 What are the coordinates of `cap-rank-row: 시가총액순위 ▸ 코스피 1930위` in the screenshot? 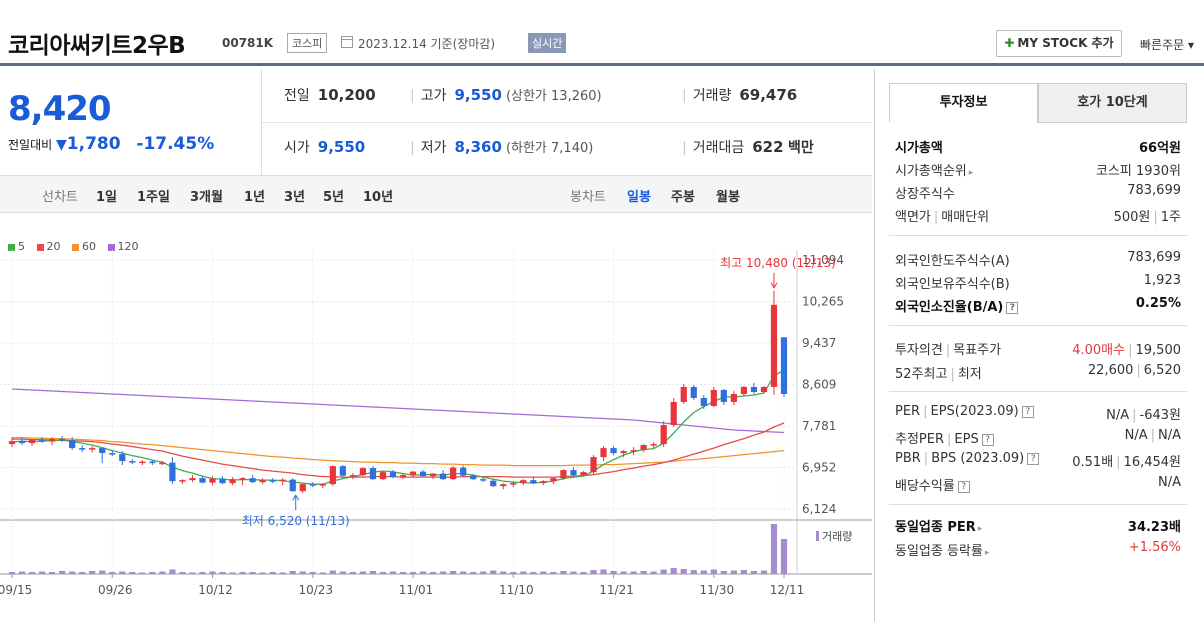 It's located at (1038, 171).